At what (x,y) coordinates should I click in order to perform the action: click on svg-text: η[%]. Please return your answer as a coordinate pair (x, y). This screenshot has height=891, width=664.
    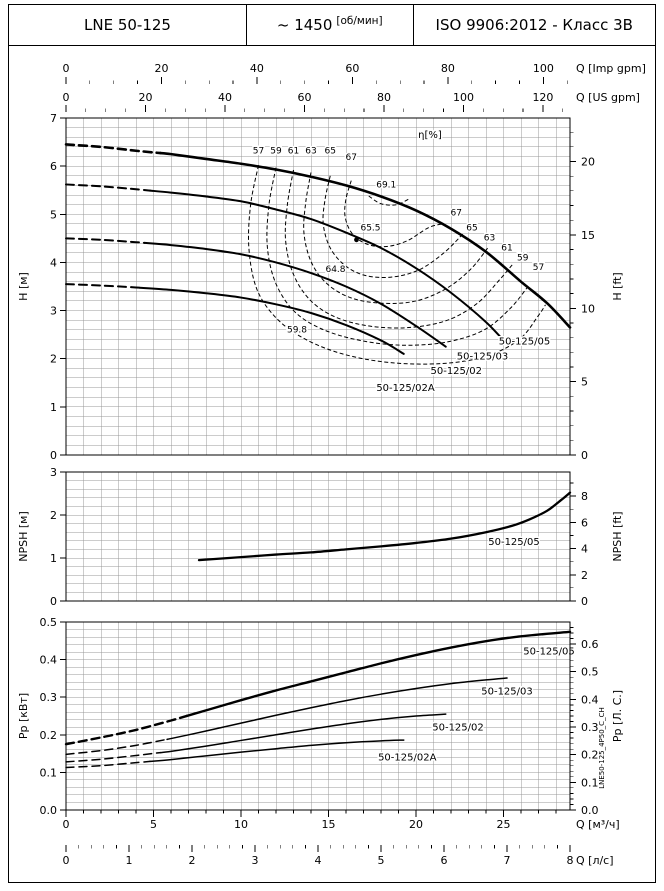
    Looking at the image, I should click on (430, 135).